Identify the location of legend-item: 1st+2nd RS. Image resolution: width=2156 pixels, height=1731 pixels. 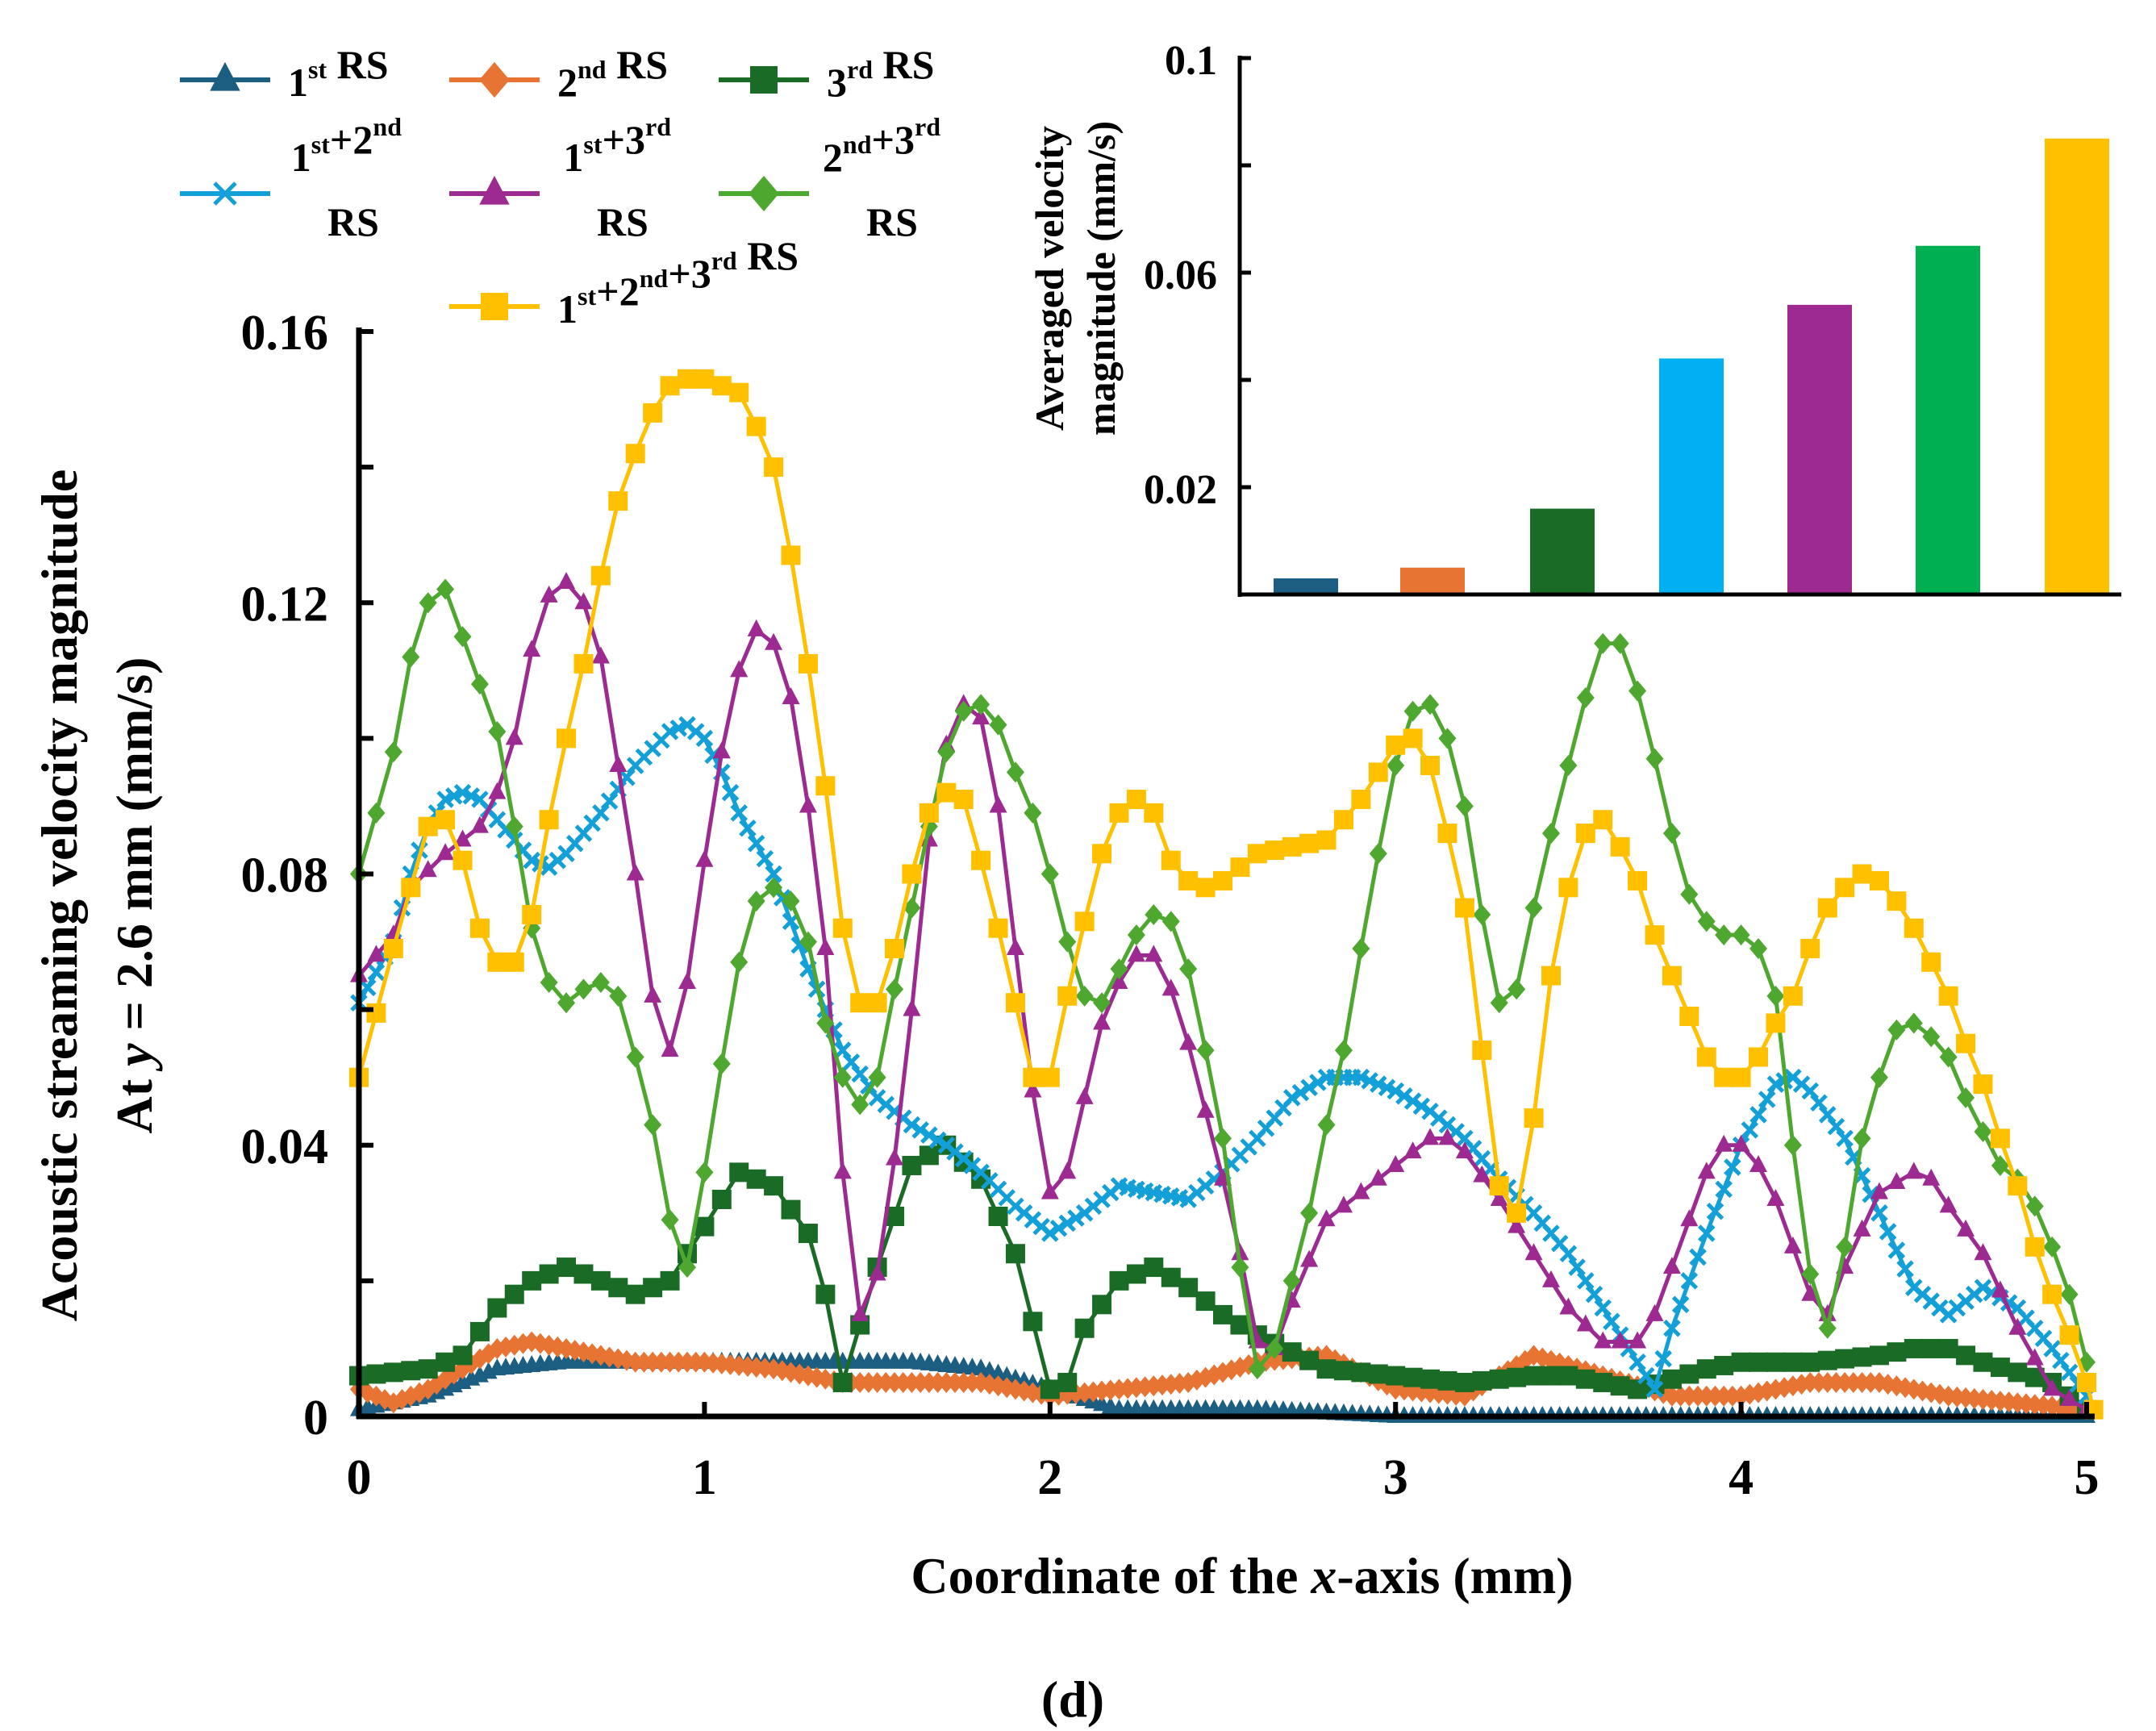
(291, 178).